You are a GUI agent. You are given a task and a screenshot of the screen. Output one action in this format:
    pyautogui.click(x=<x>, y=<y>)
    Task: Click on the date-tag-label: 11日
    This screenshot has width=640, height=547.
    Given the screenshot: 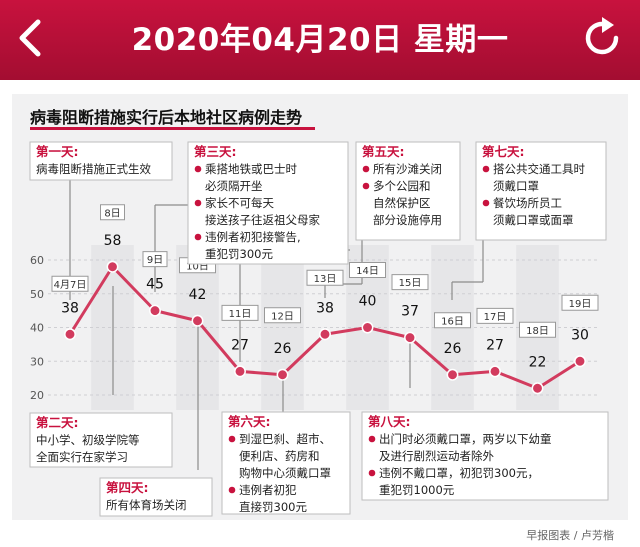 What is the action you would take?
    pyautogui.click(x=240, y=314)
    